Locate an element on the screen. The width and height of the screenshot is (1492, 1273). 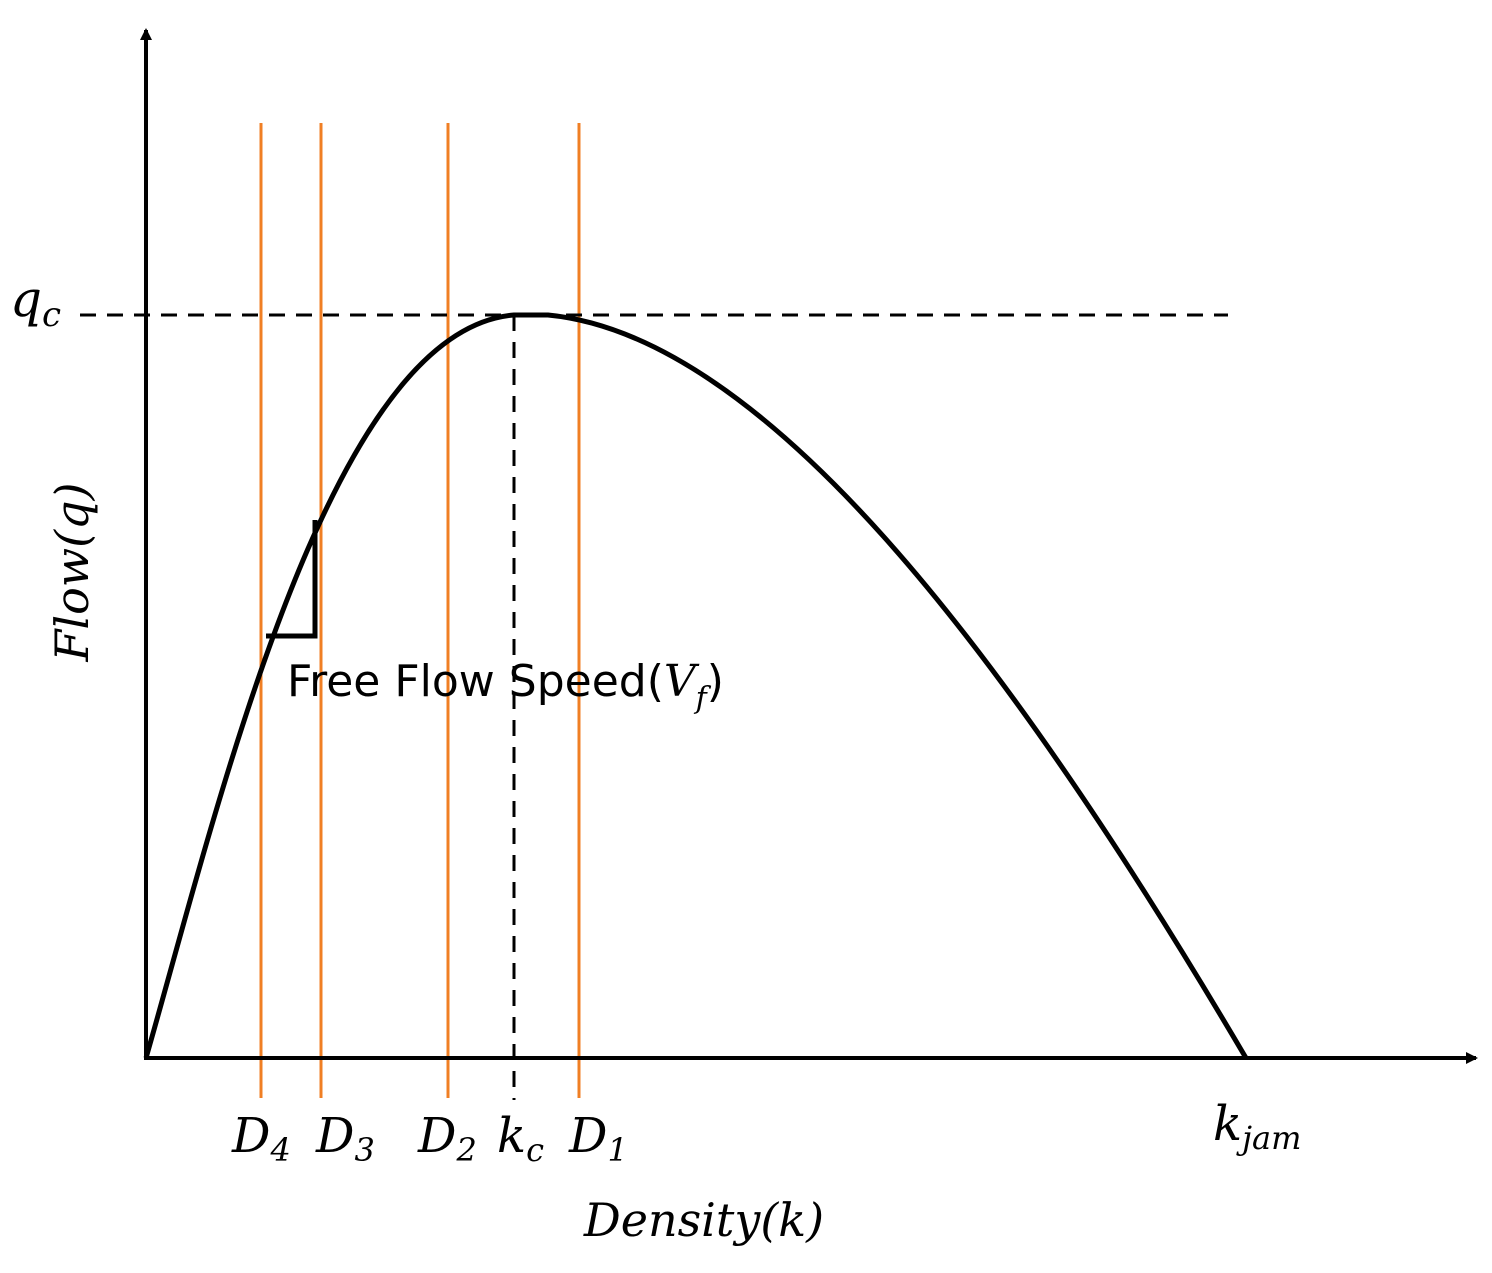
free-flow-speed-label: Free Flow Speed(Vf) is located at coordinates (505, 686).